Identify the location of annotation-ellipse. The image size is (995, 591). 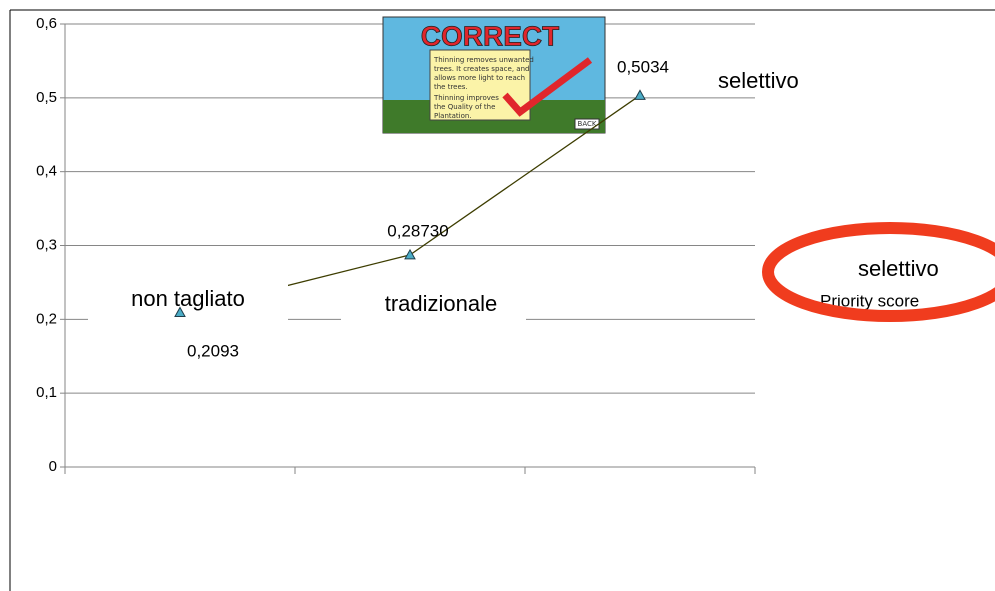
(878, 272).